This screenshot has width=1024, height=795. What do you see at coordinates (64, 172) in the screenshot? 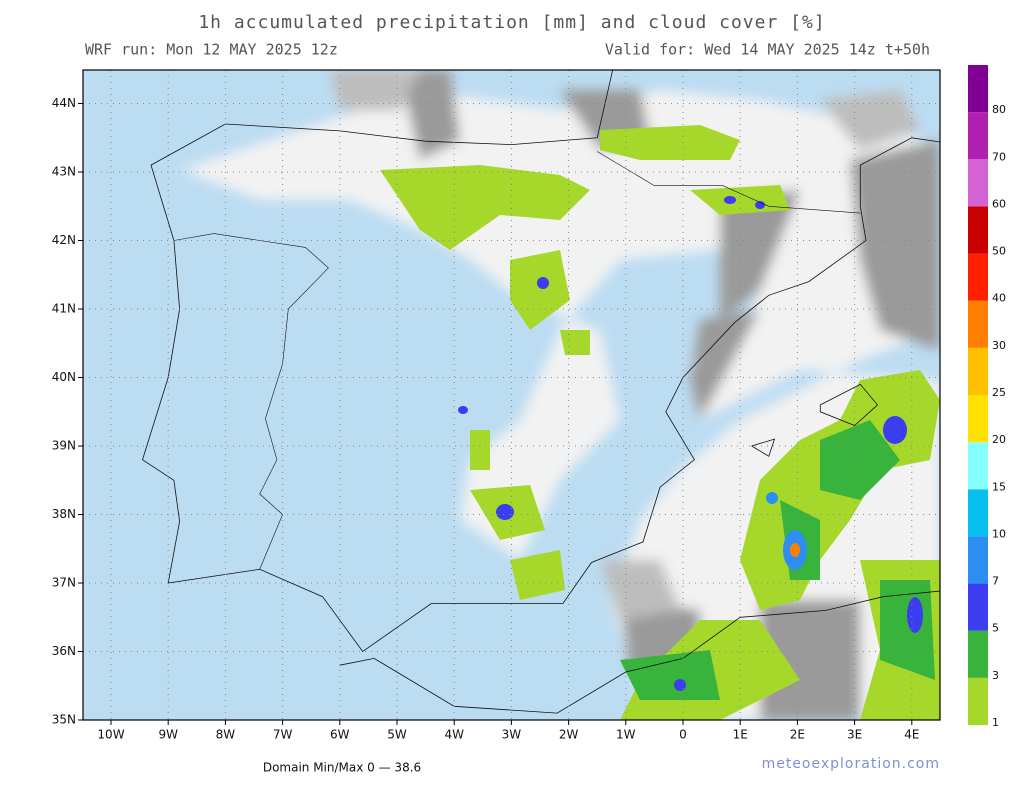
I see `lat-label: 43N` at bounding box center [64, 172].